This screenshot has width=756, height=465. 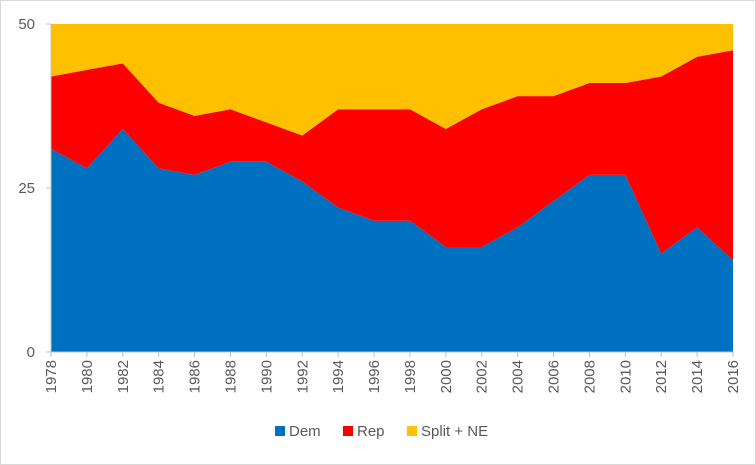 What do you see at coordinates (31, 352) in the screenshot?
I see `y-tick-label: 0` at bounding box center [31, 352].